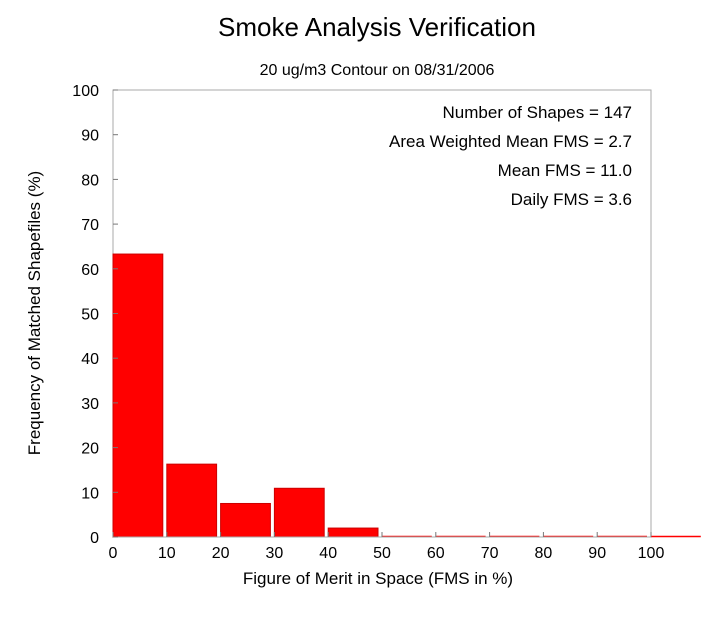 The image size is (709, 623). Describe the element at coordinates (90, 270) in the screenshot. I see `y-tick-label-60: 60` at that location.